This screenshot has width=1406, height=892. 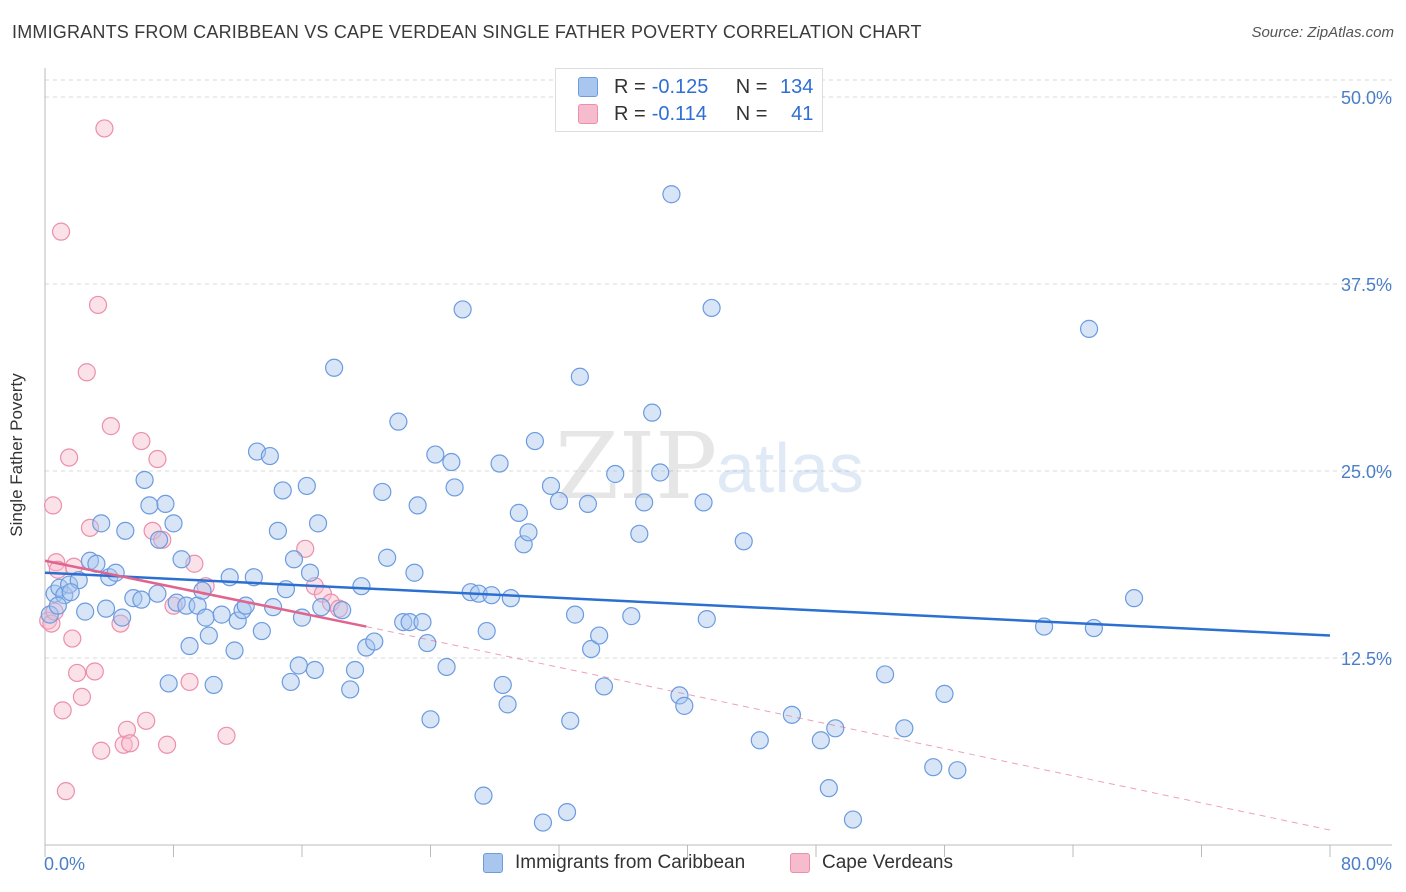 I want to click on legend-row-cape-verdeans: R = -0.114 N = 41, so click(x=695, y=114).